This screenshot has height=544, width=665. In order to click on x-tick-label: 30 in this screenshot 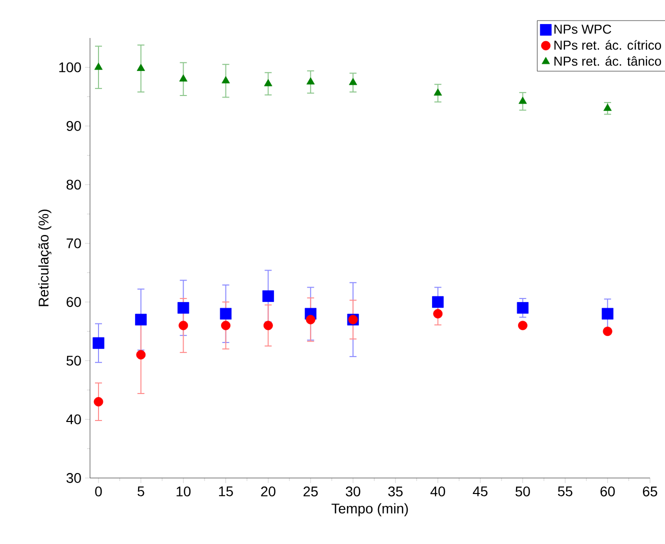, I will do `click(353, 491)`.